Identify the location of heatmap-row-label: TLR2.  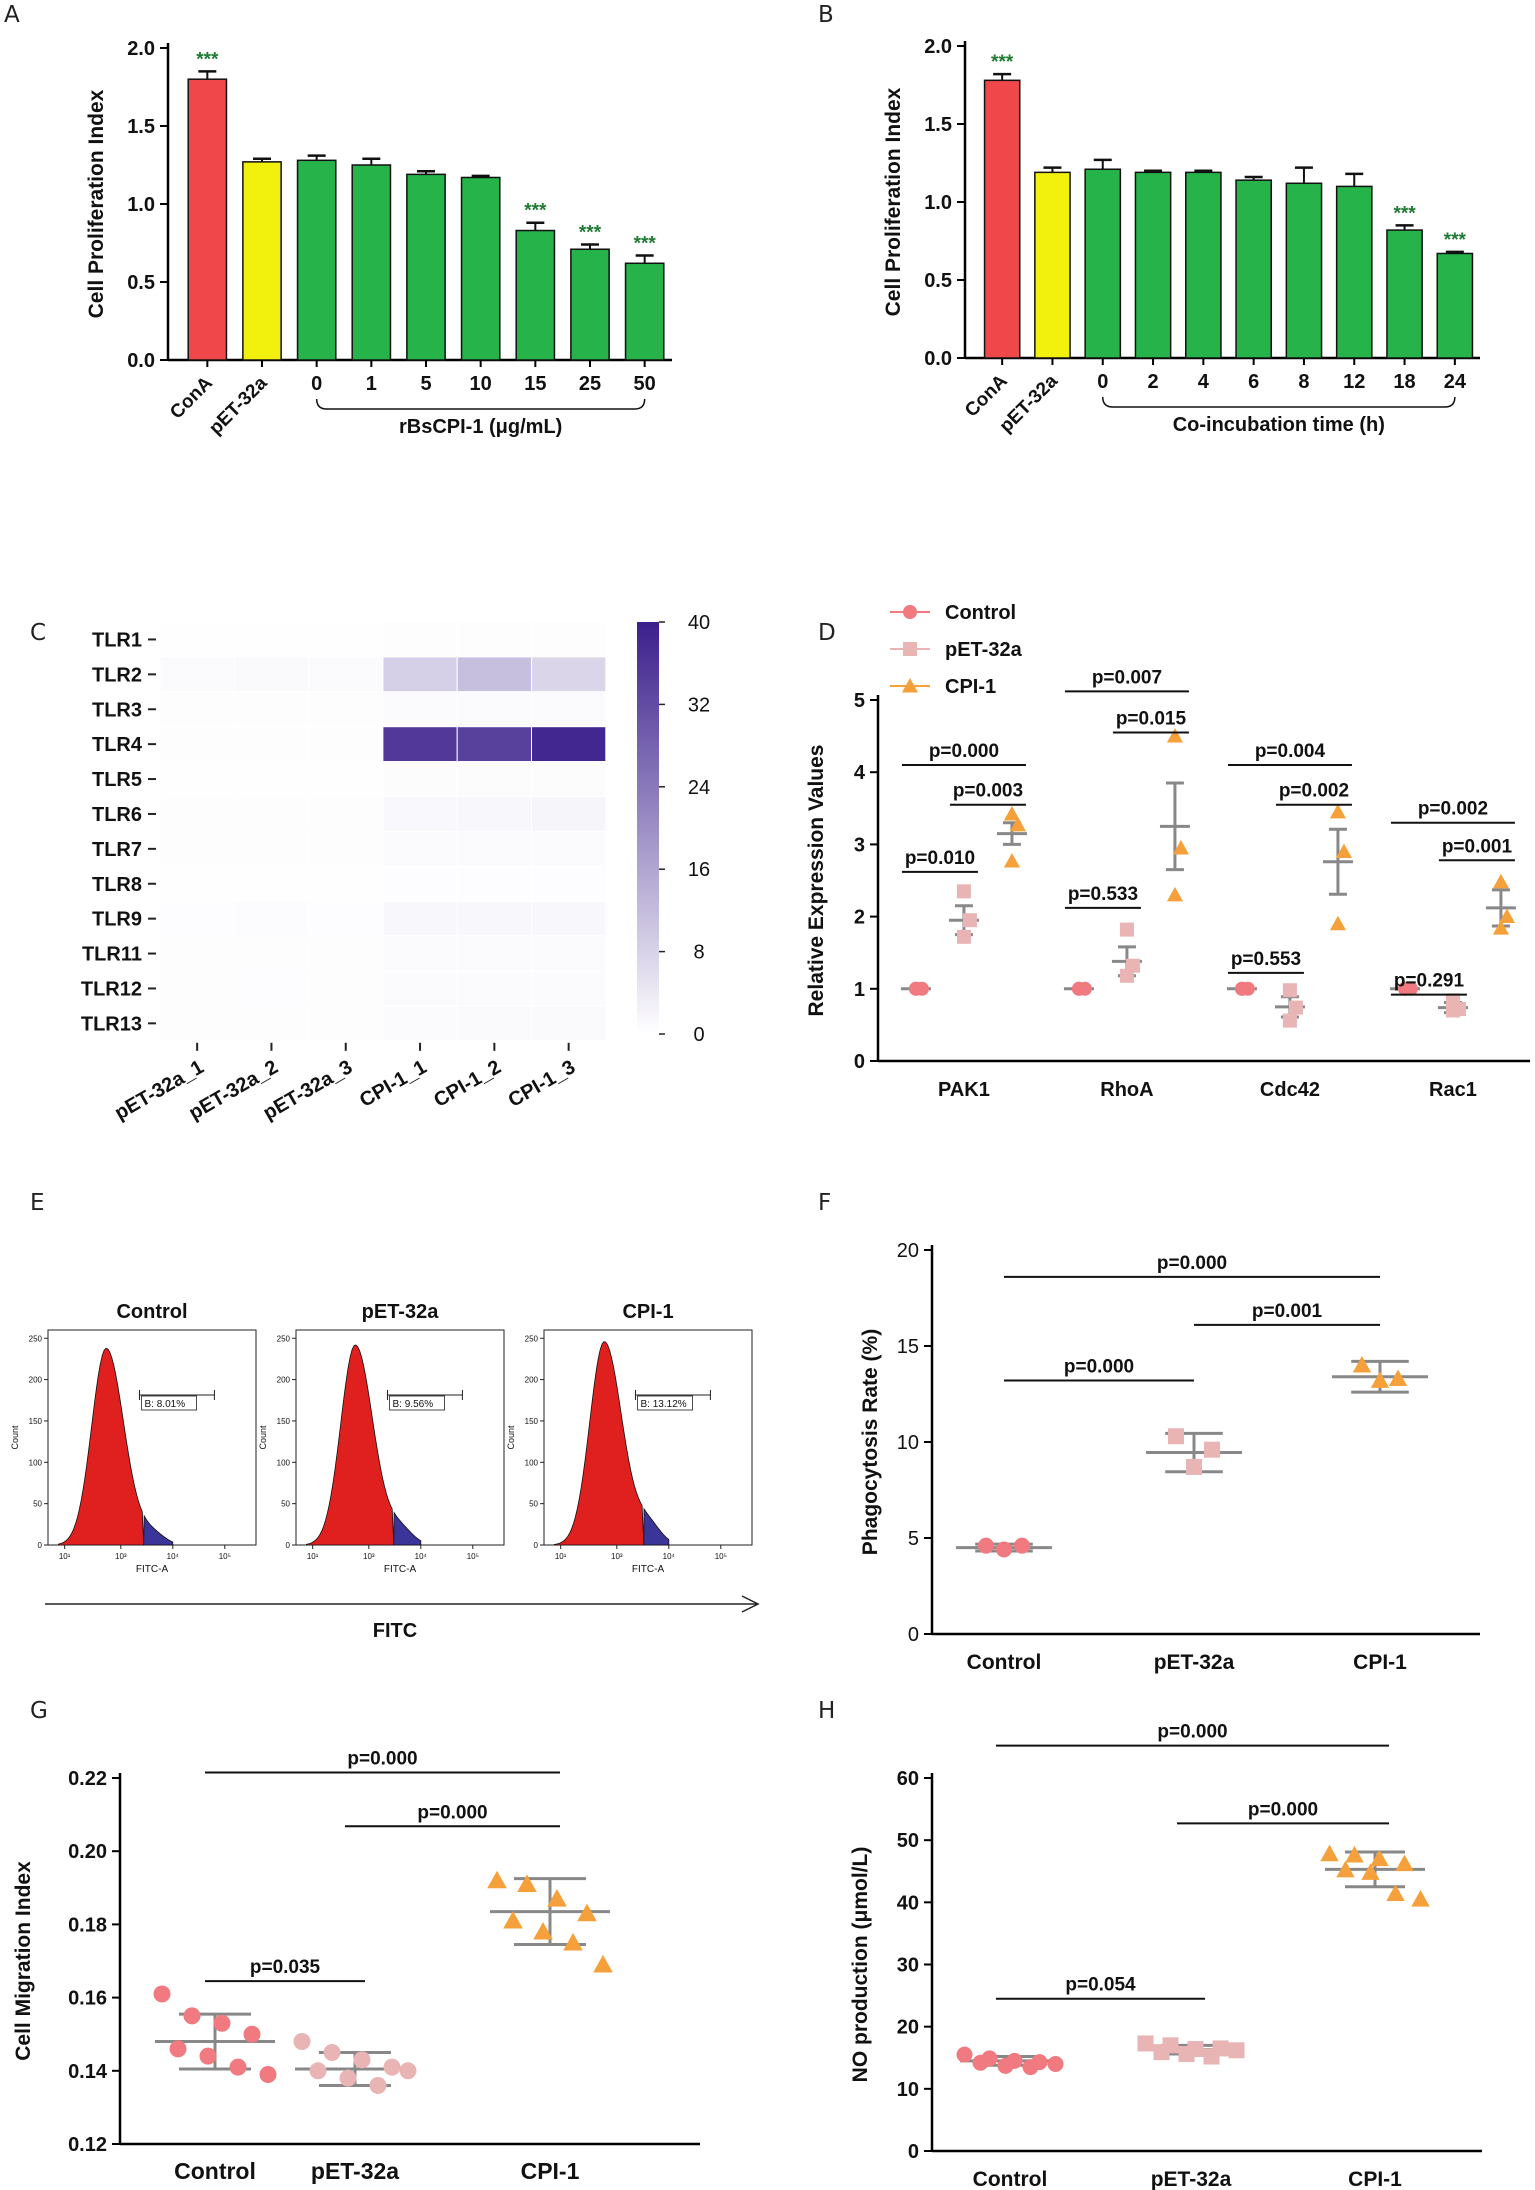
(117, 675).